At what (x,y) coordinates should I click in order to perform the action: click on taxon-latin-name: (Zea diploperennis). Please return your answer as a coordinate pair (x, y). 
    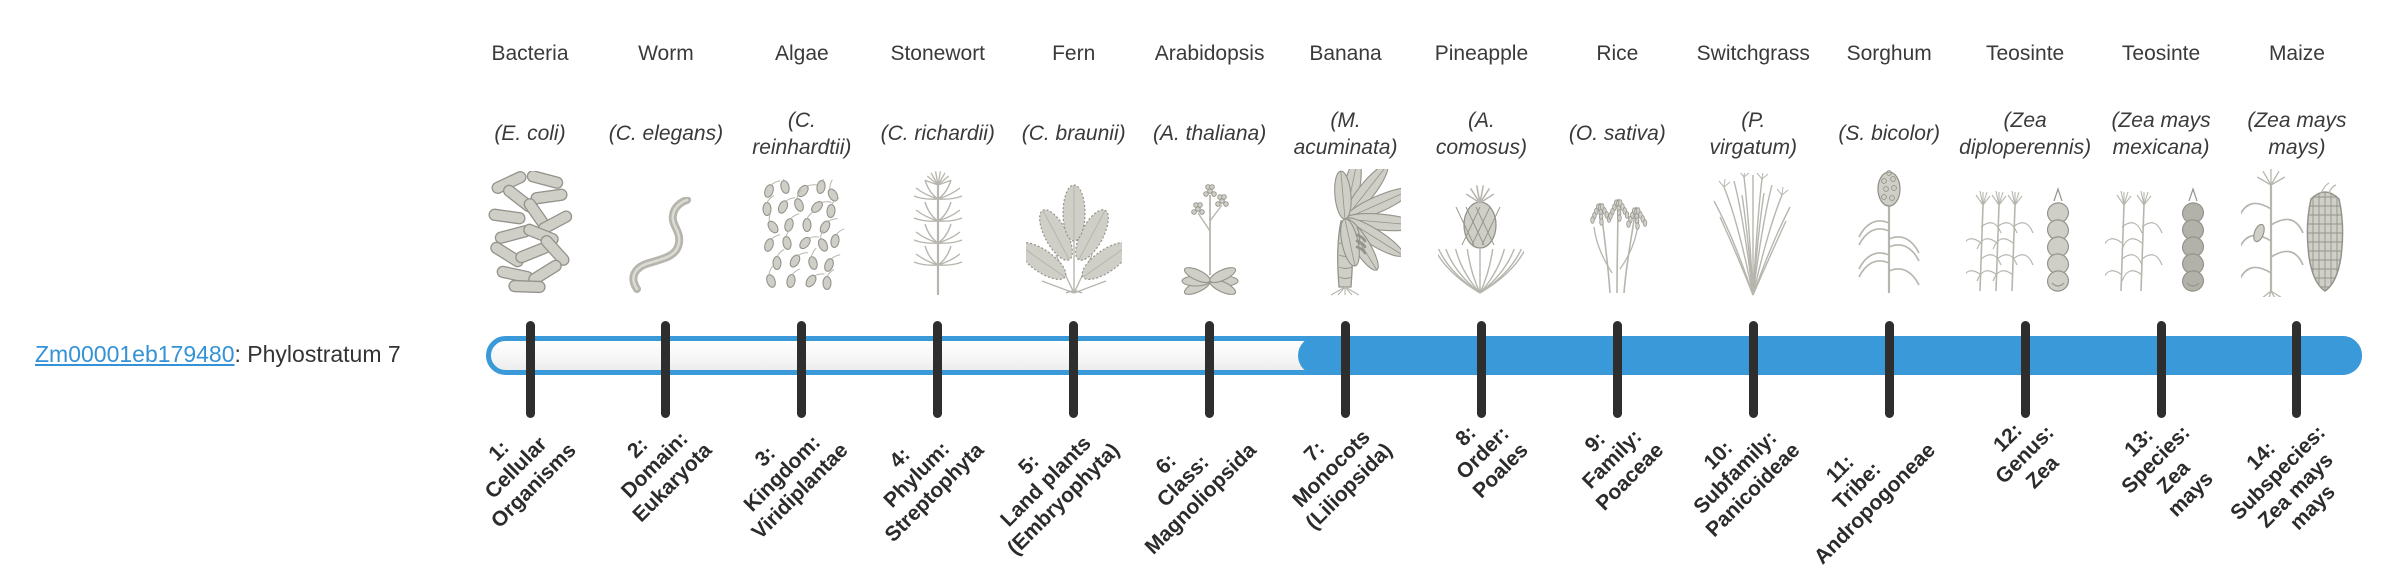
    Looking at the image, I should click on (2025, 133).